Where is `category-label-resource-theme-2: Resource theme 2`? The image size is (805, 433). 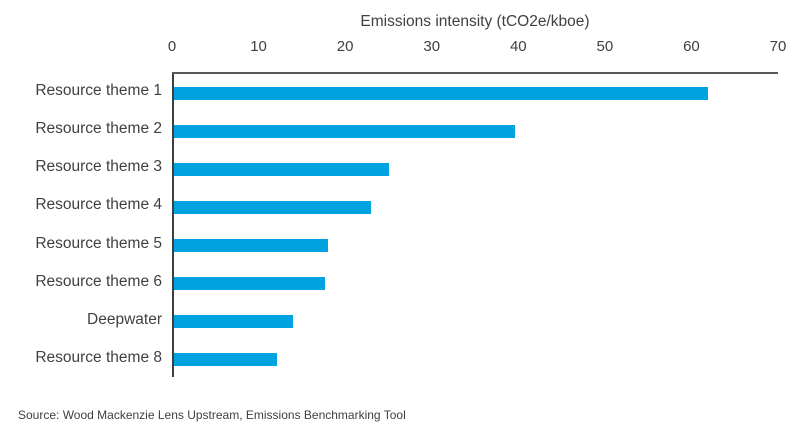
category-label-resource-theme-2: Resource theme 2 is located at coordinates (98, 129).